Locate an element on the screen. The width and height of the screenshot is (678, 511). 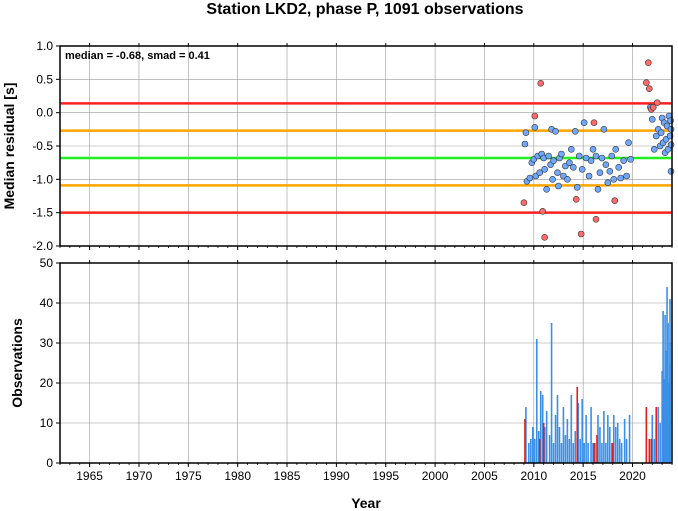
x-tick-label: 1965 is located at coordinates (89, 476).